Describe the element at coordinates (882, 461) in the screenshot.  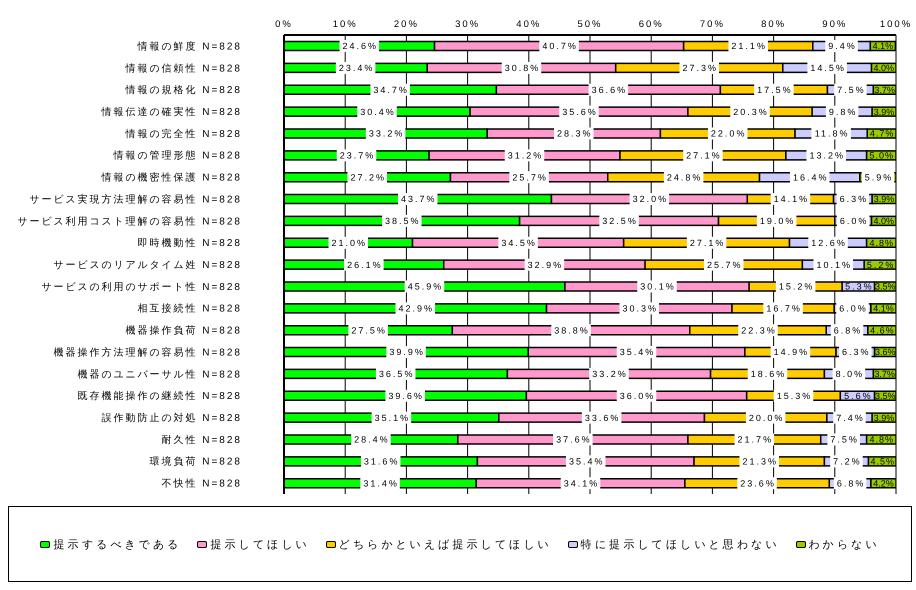
I see `data-label: 4.5%` at that location.